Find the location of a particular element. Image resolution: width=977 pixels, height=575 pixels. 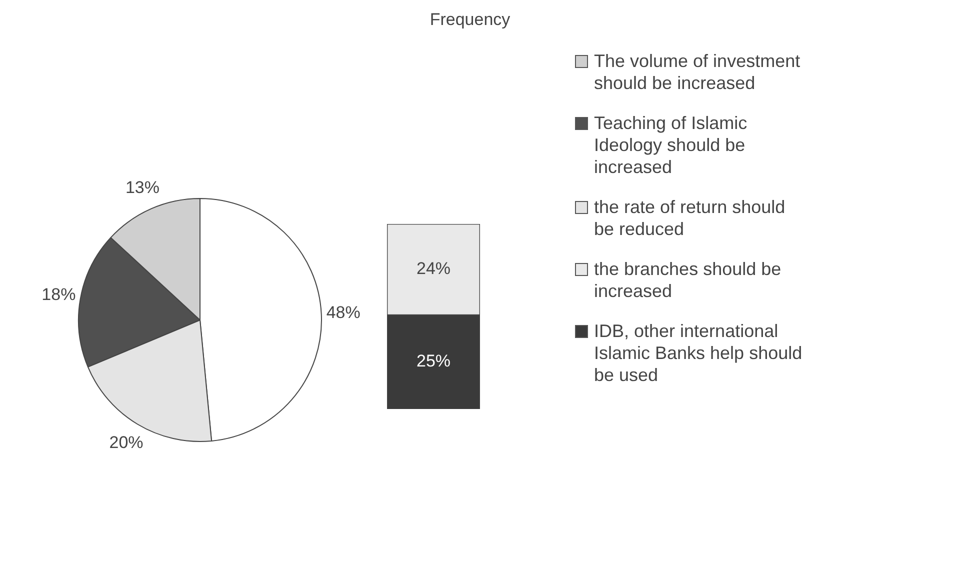

text: the branches should be increased is located at coordinates (688, 280).